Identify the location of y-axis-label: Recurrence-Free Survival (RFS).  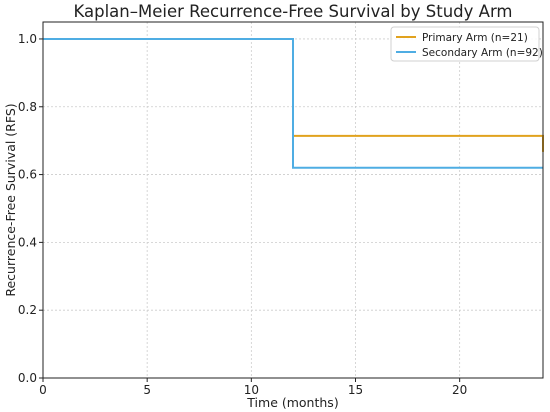
(10, 199).